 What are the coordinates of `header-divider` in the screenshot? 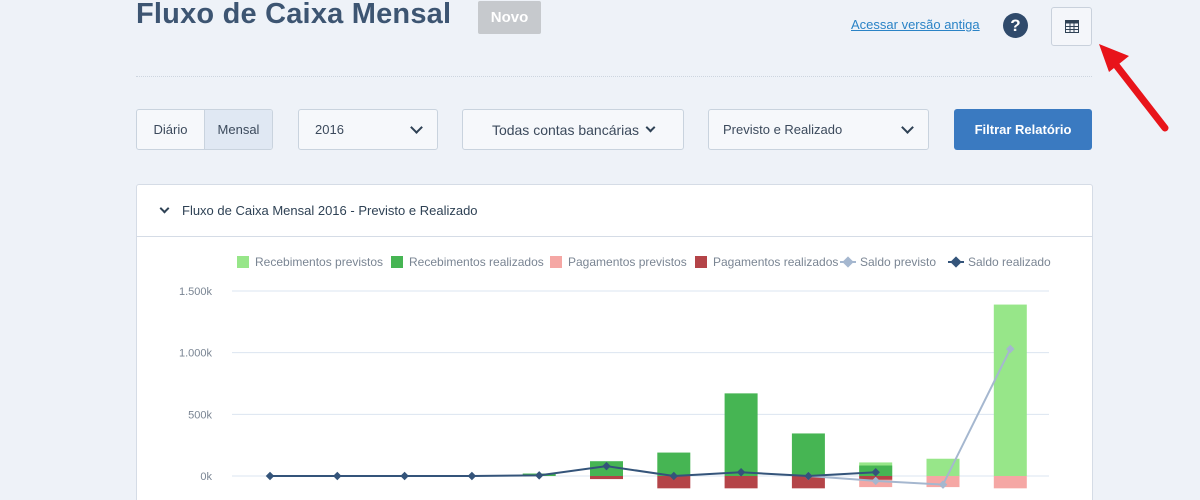 It's located at (614, 76).